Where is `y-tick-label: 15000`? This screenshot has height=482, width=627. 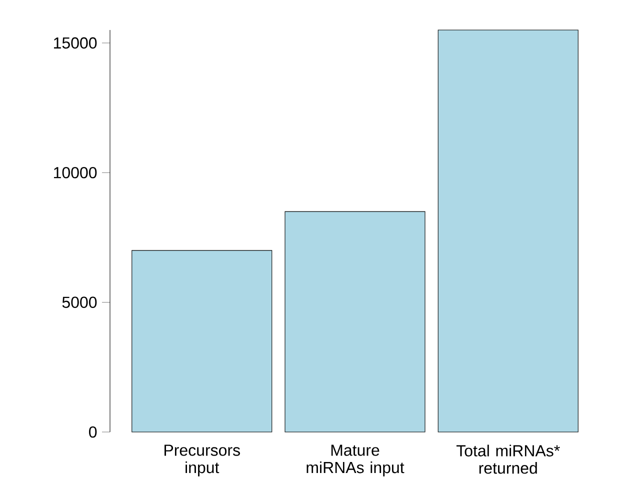 y-tick-label: 15000 is located at coordinates (75, 43).